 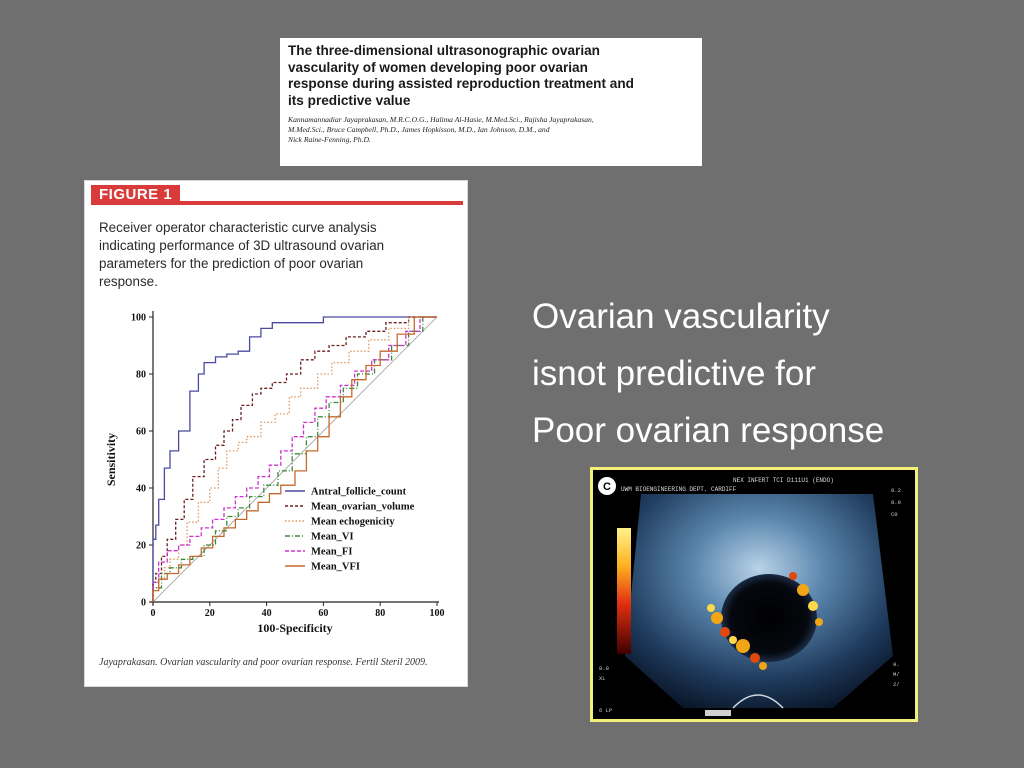 I want to click on x-tick-label: 60, so click(x=323, y=613).